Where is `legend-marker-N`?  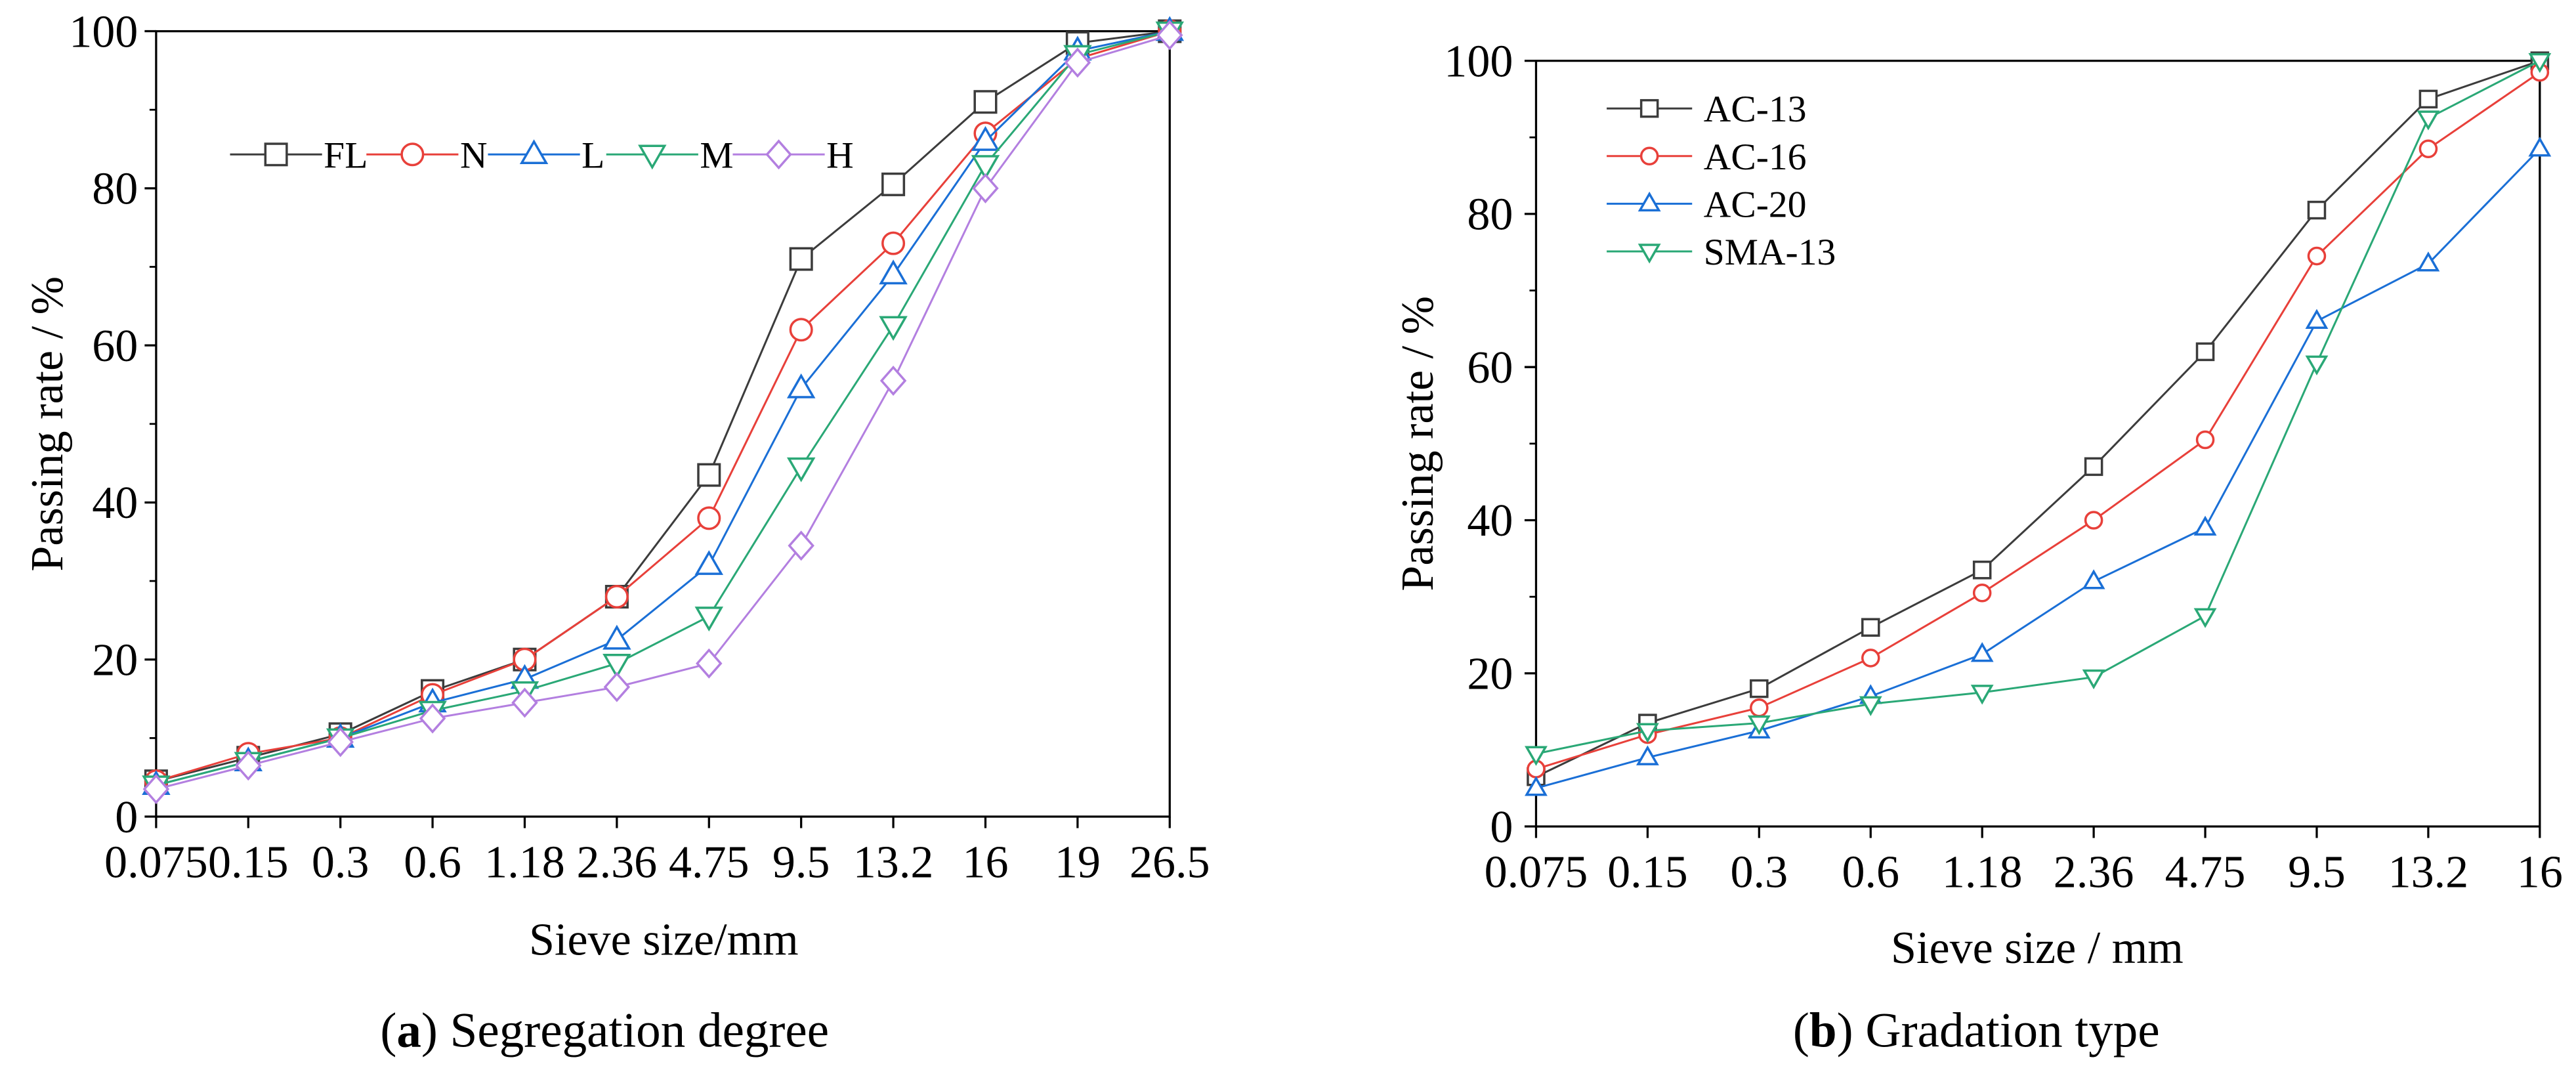 legend-marker-N is located at coordinates (412, 154).